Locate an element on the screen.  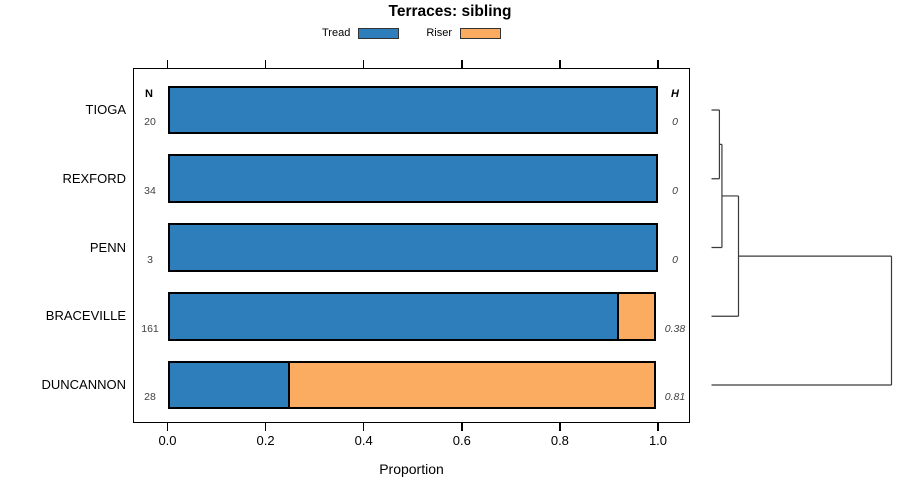
y-axis-label: DUNCANNON is located at coordinates (84, 384).